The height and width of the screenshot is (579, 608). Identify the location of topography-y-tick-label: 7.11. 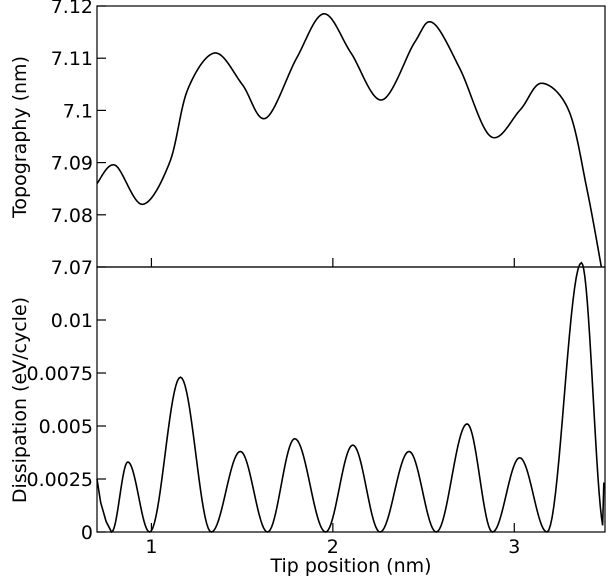
(72, 59).